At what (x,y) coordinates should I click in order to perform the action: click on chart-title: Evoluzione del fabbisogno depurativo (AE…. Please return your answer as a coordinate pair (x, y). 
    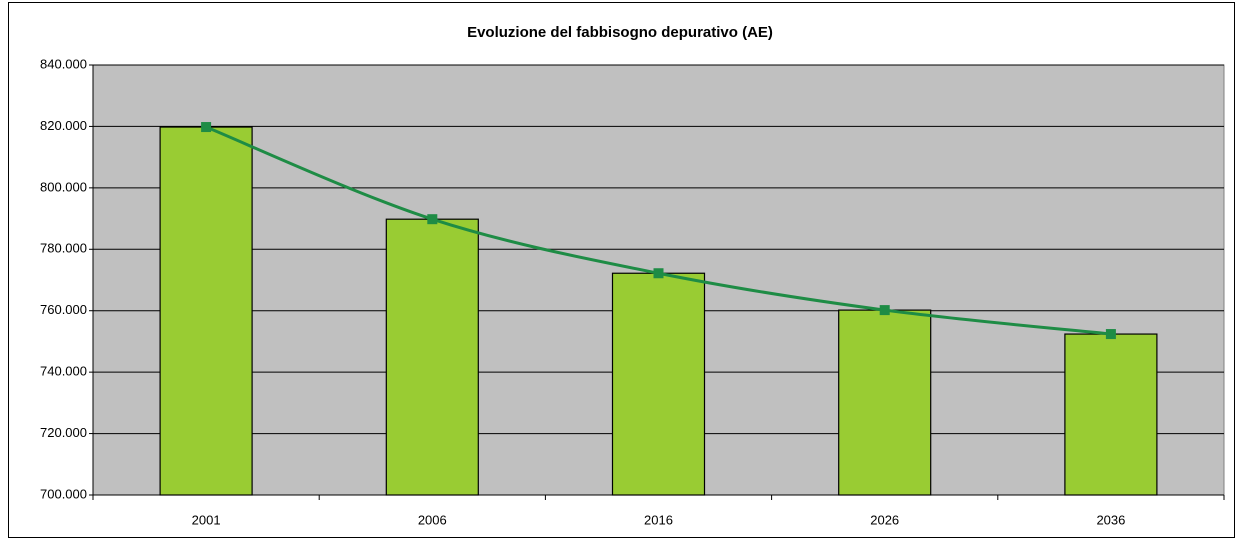
    Looking at the image, I should click on (620, 32).